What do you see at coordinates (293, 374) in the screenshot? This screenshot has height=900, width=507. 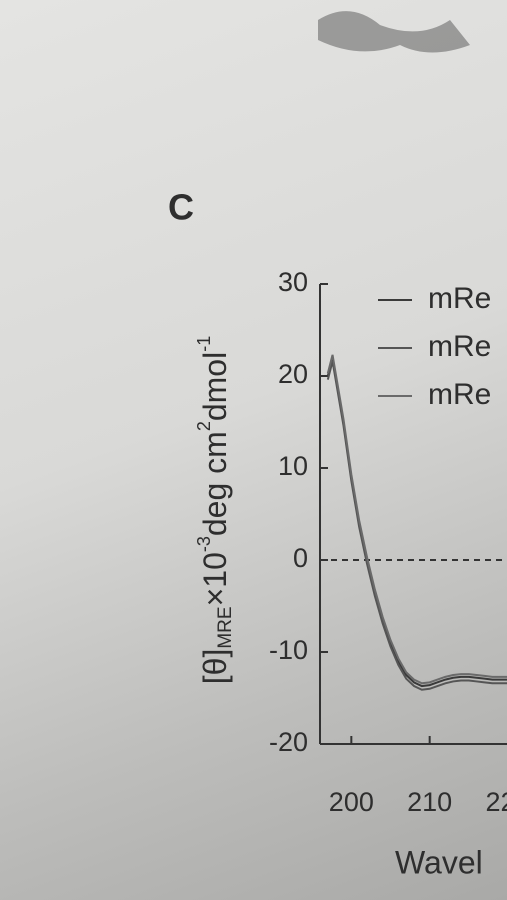 I see `y-tick-label: 20` at bounding box center [293, 374].